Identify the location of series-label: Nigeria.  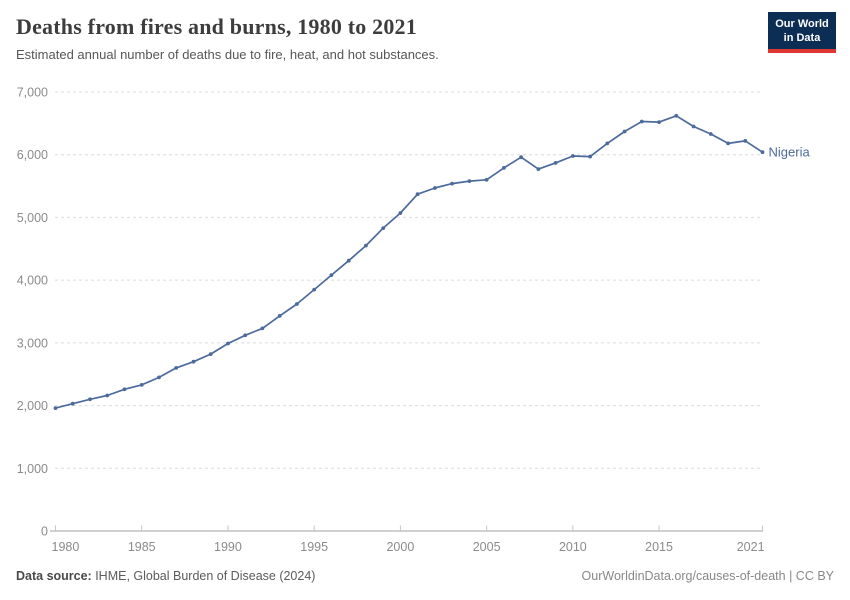
(790, 152).